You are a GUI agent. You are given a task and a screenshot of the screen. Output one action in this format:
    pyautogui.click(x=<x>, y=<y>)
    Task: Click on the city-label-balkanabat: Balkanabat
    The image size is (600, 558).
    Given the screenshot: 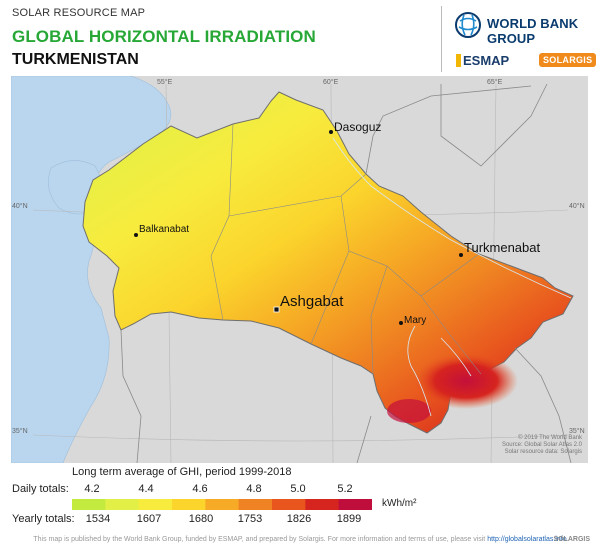 What is the action you would take?
    pyautogui.click(x=164, y=229)
    